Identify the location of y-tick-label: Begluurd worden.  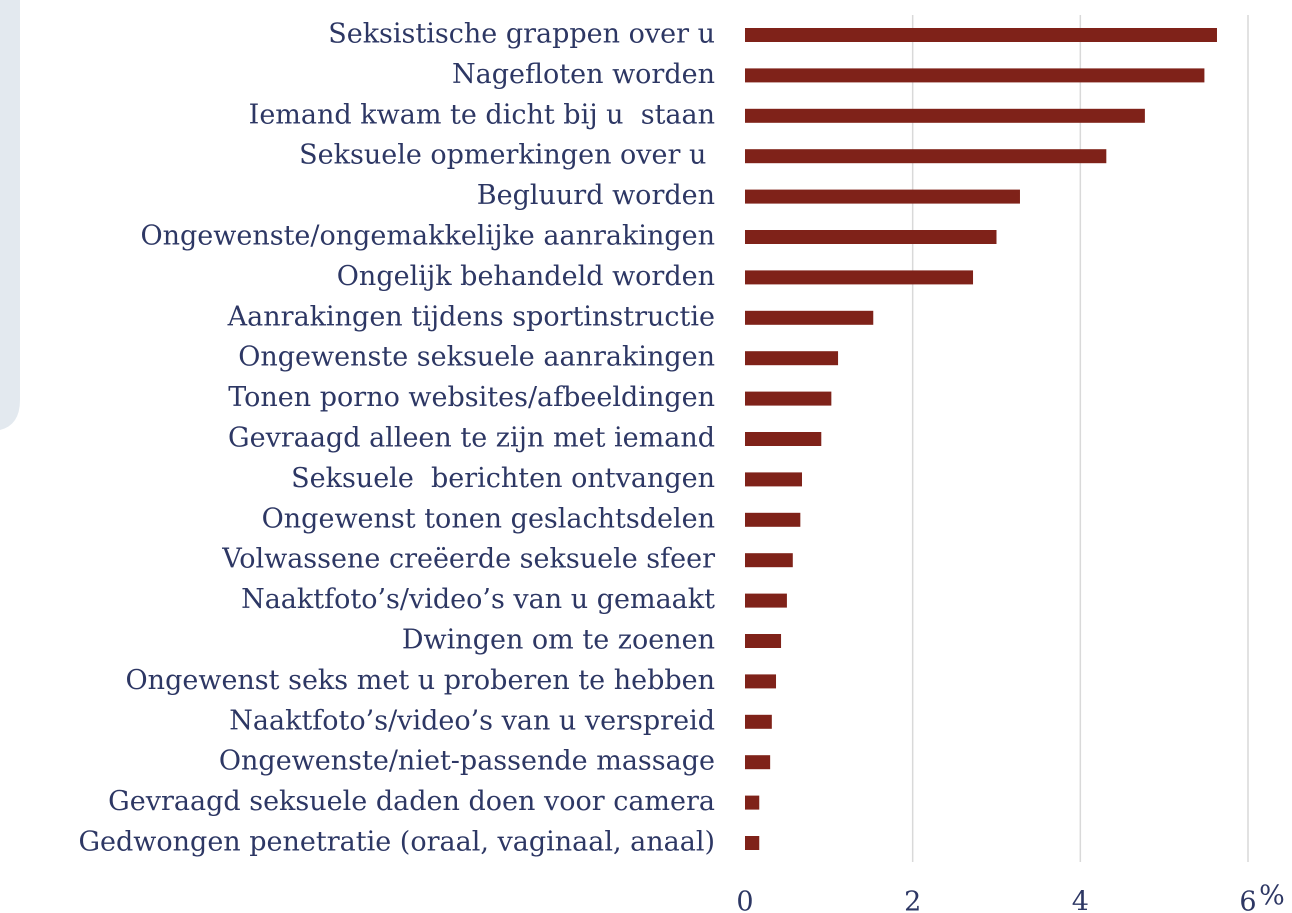
(596, 195).